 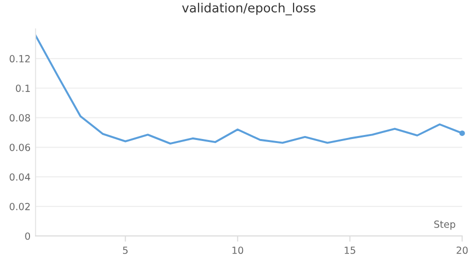 What do you see at coordinates (20, 206) in the screenshot?
I see `y-tick-label: 0.02` at bounding box center [20, 206].